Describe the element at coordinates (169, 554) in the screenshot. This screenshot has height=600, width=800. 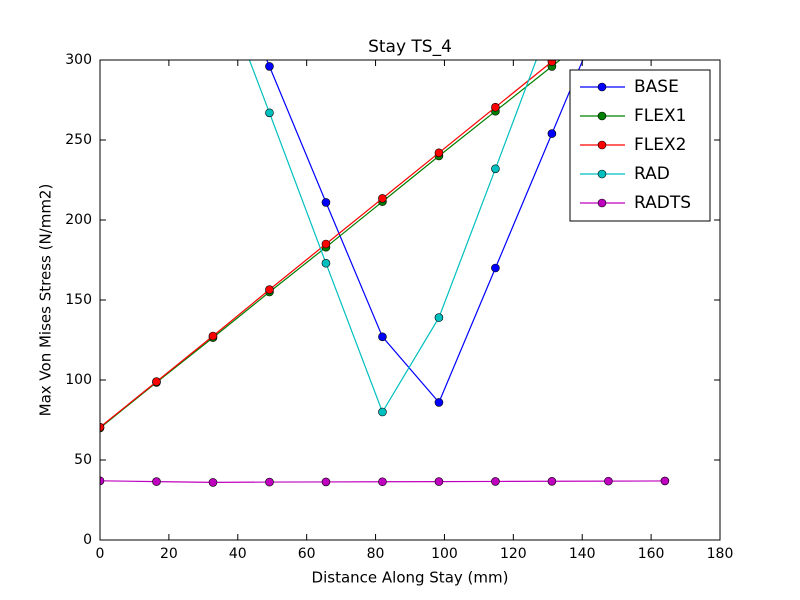
I see `x-tick-label: 20` at that location.